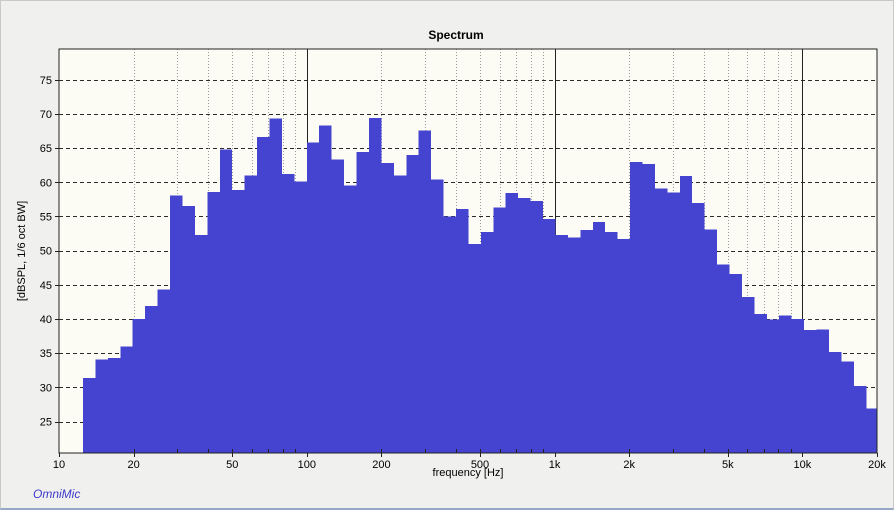  Describe the element at coordinates (232, 465) in the screenshot. I see `x-tick-label: 50` at that location.